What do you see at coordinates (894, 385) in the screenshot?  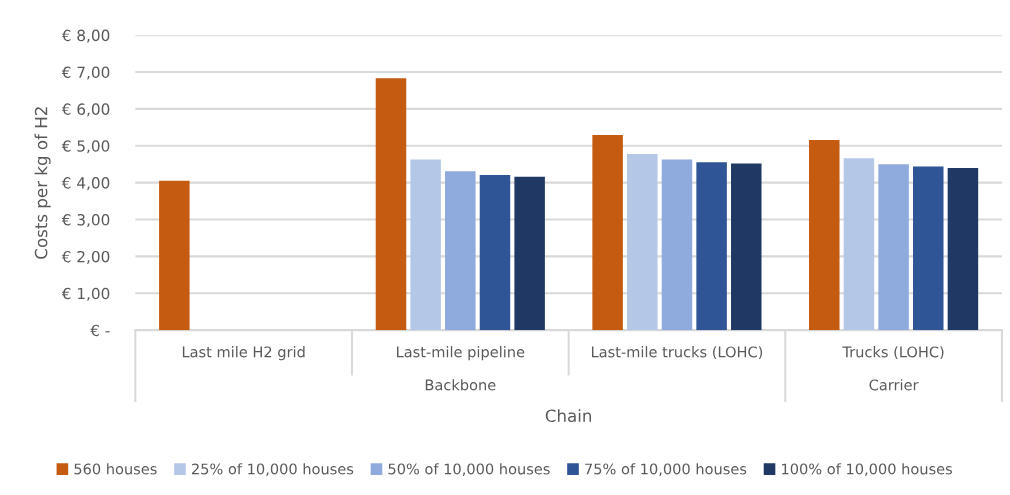 I see `text: Carrier` at bounding box center [894, 385].